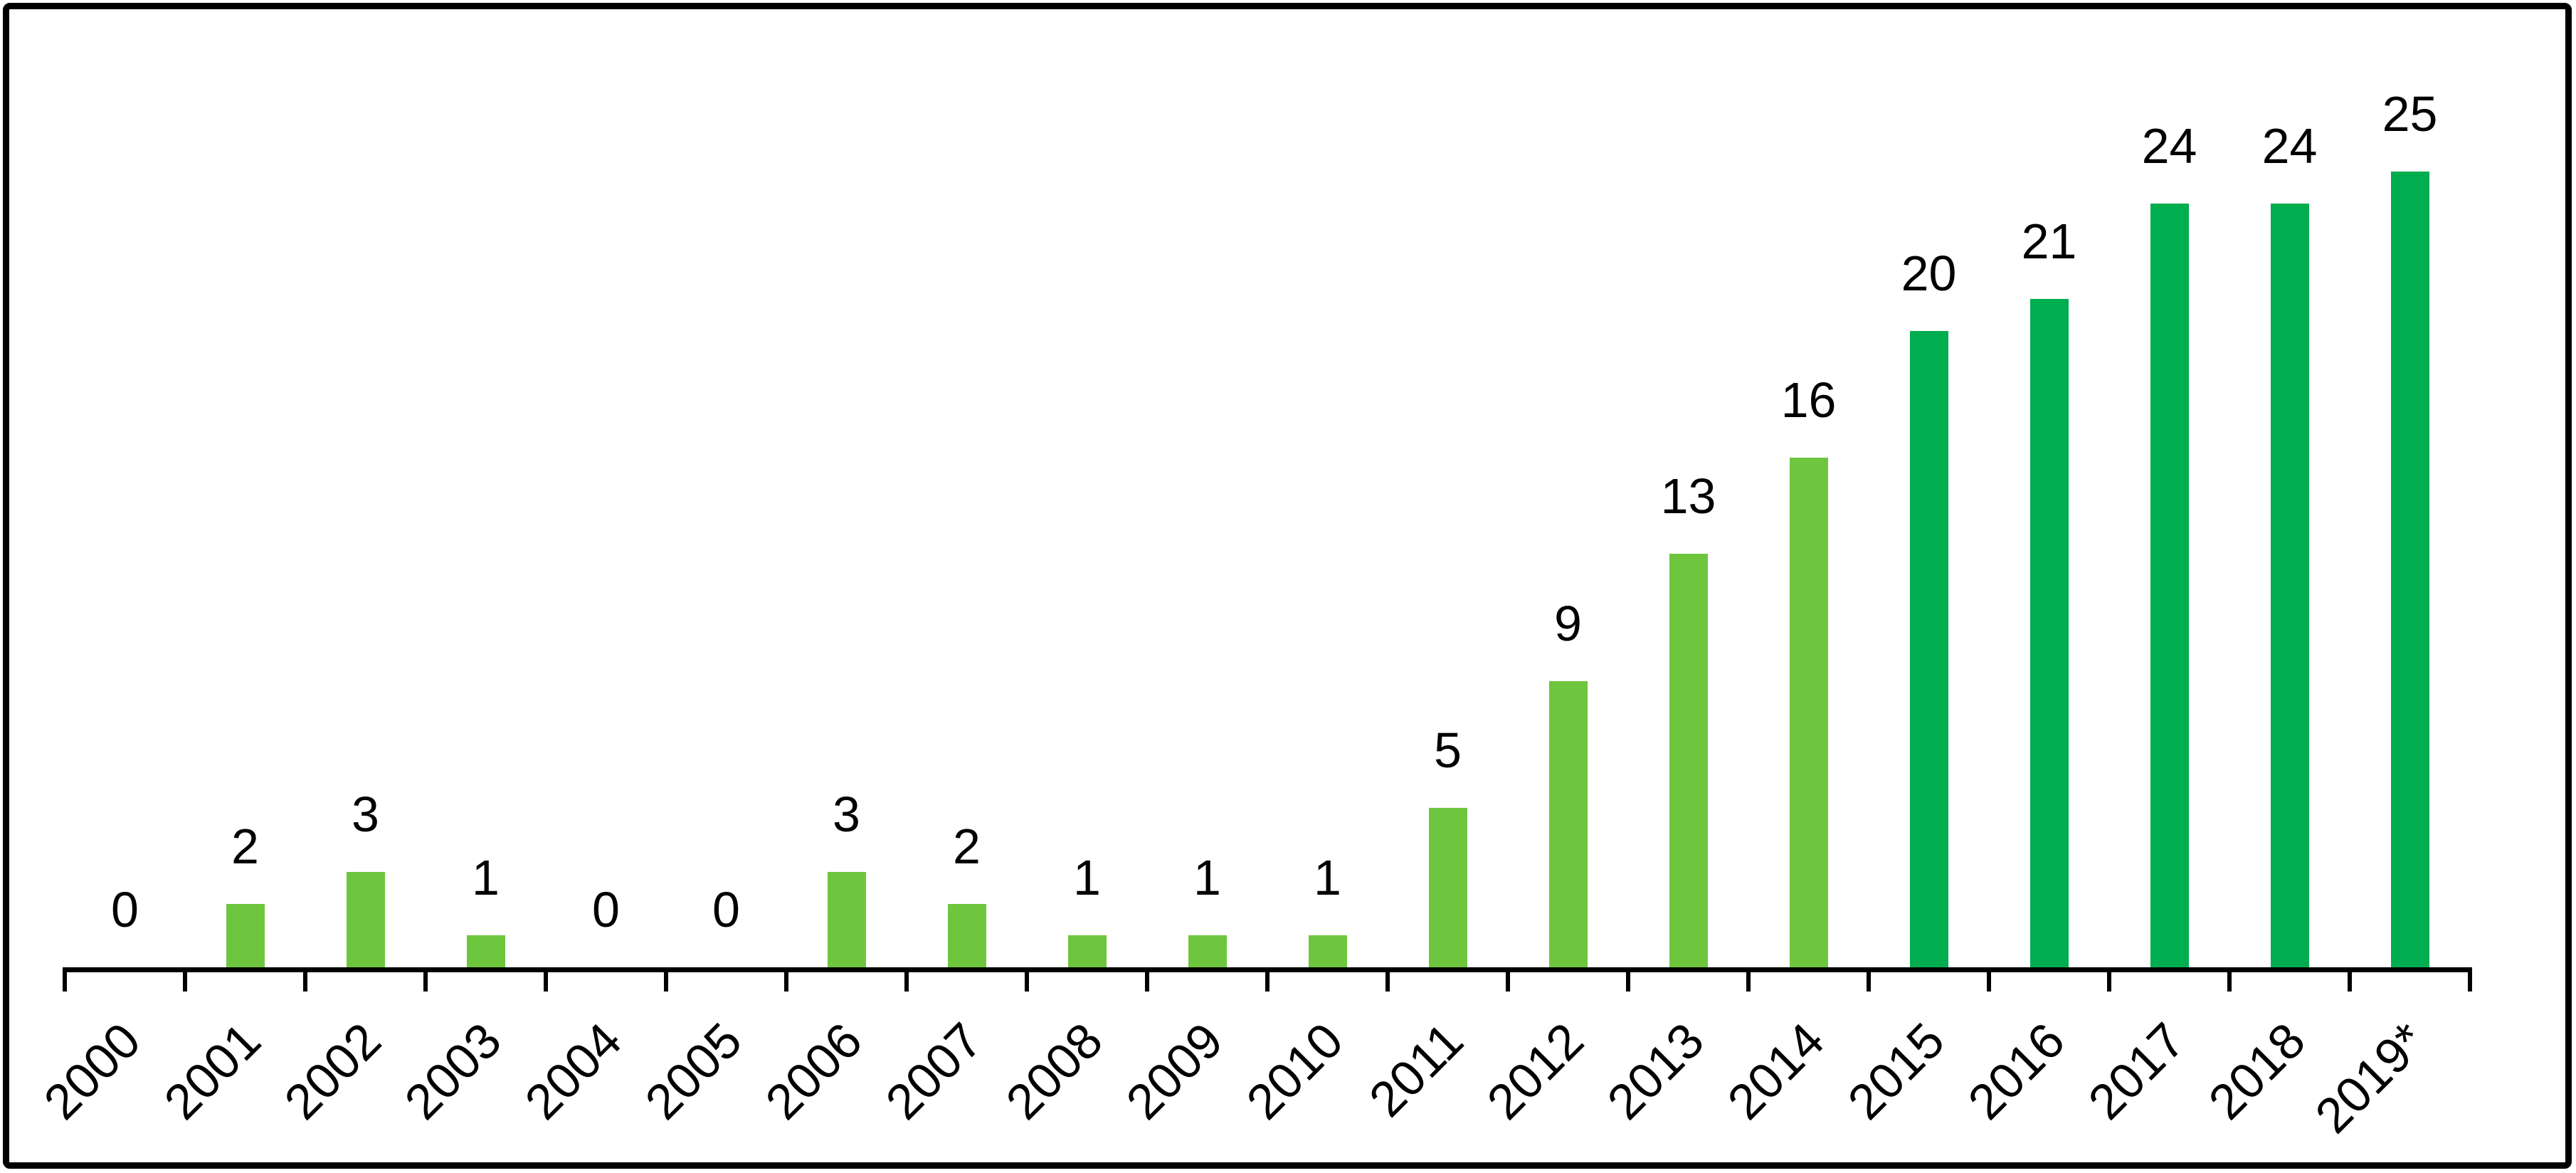  I want to click on bar-2015, so click(1929, 648).